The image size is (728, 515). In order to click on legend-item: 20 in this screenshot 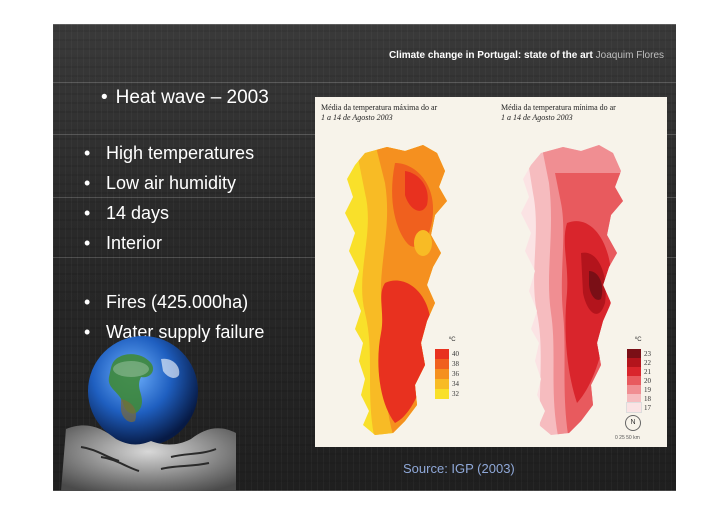, I will do `click(639, 380)`.